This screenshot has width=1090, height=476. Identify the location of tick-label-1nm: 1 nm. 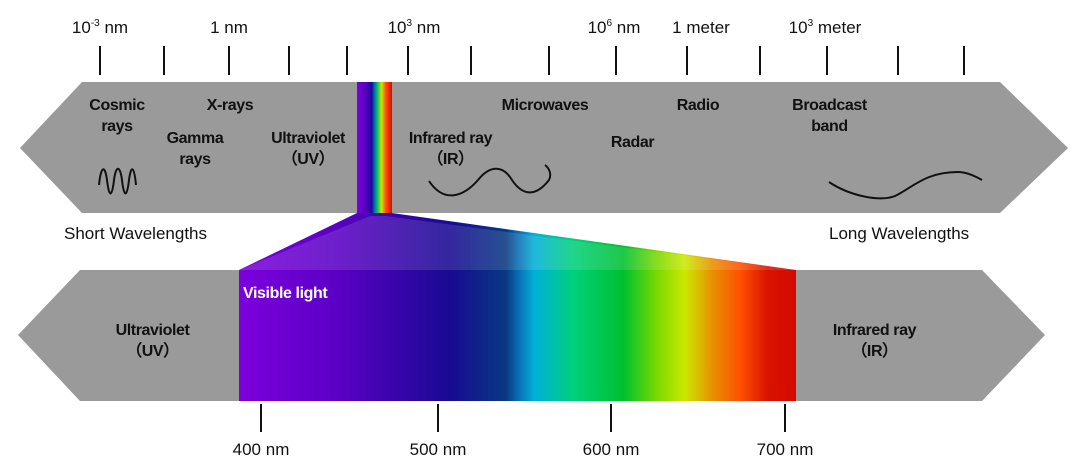
(229, 27).